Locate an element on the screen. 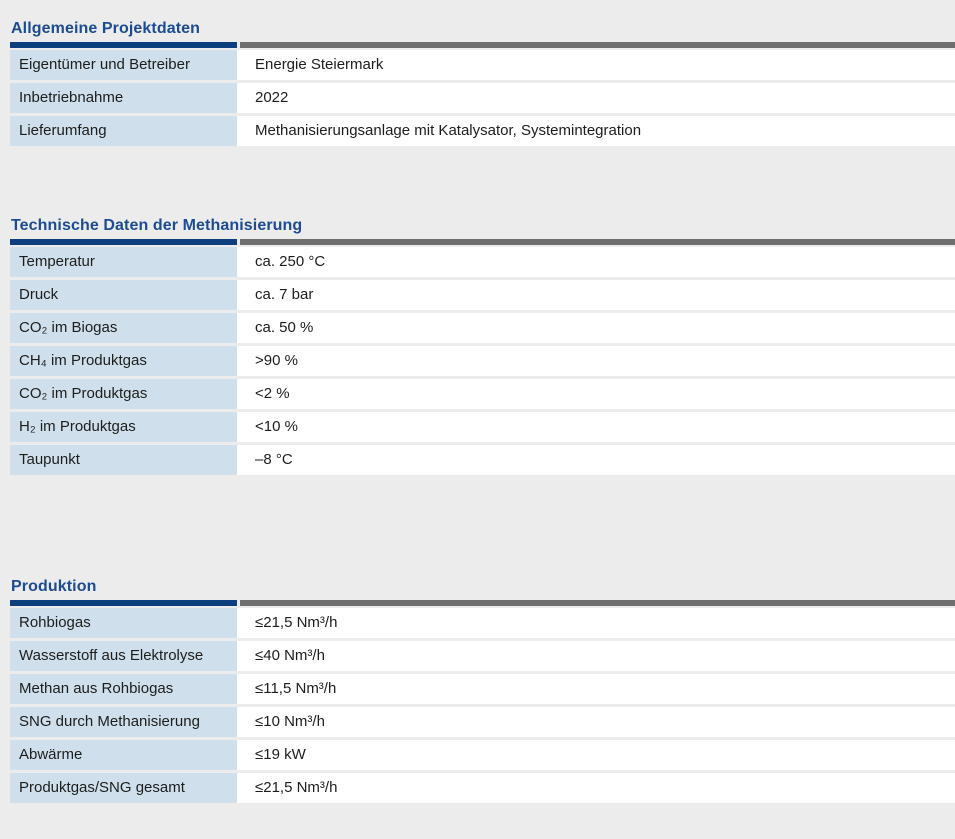 This screenshot has height=839, width=955. row-label: CH₄ im Produktgas is located at coordinates (123, 361).